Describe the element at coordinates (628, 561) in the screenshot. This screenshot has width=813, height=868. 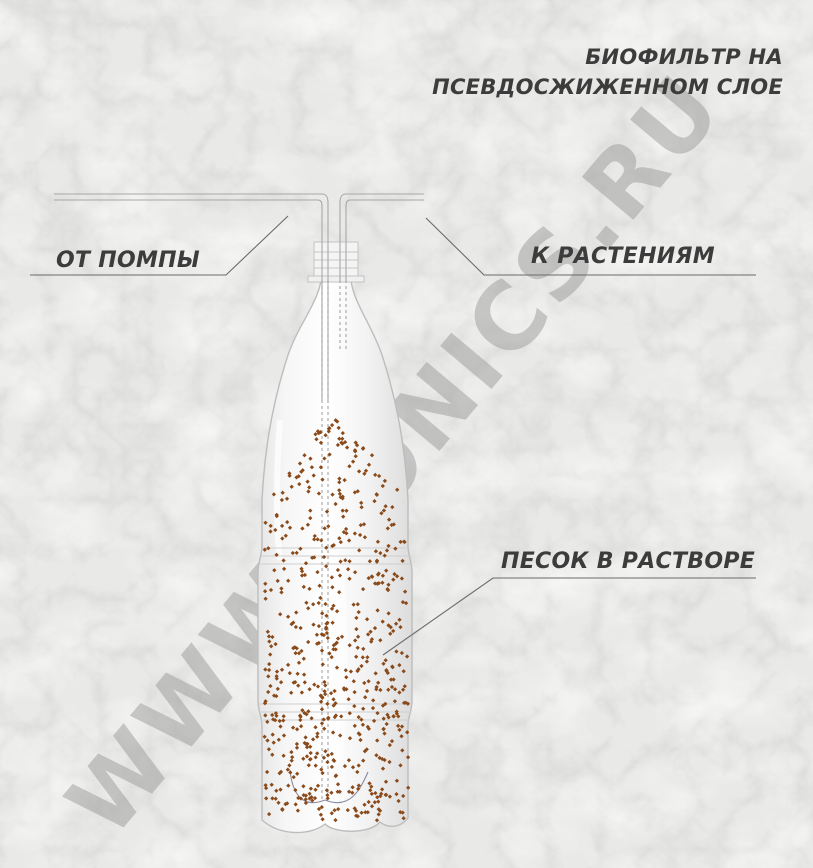
I see `label-sand-in-solution: ПЕСОК В РАСТВОРЕ` at that location.